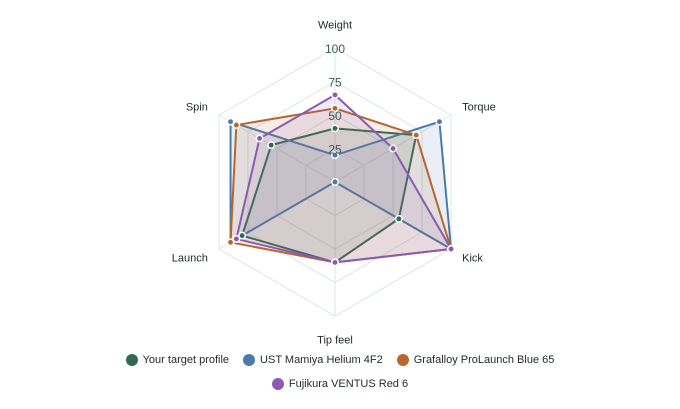 This screenshot has width=680, height=409. What do you see at coordinates (340, 178) in the screenshot?
I see `series-layer` at bounding box center [340, 178].